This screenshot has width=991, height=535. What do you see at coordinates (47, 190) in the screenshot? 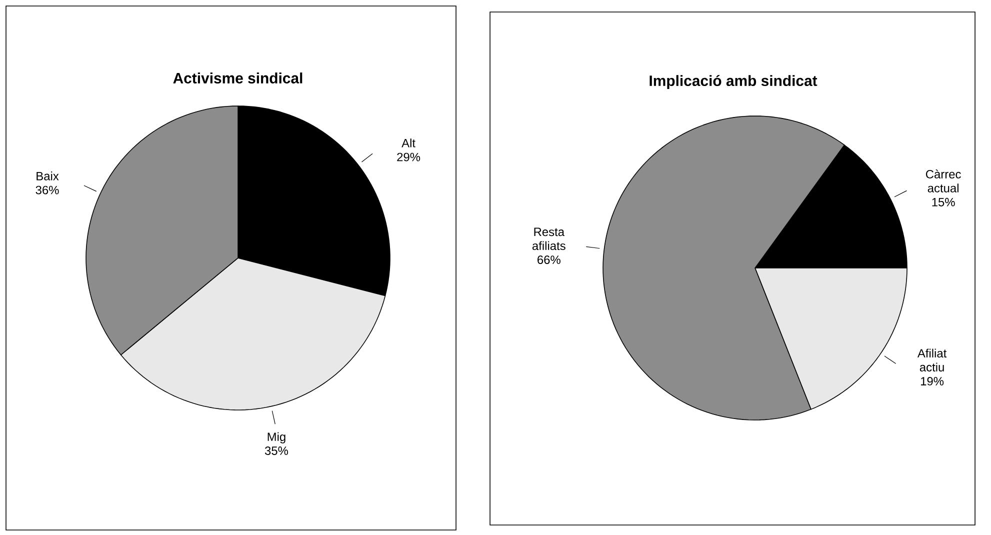
I see `data-label: 36%` at bounding box center [47, 190].